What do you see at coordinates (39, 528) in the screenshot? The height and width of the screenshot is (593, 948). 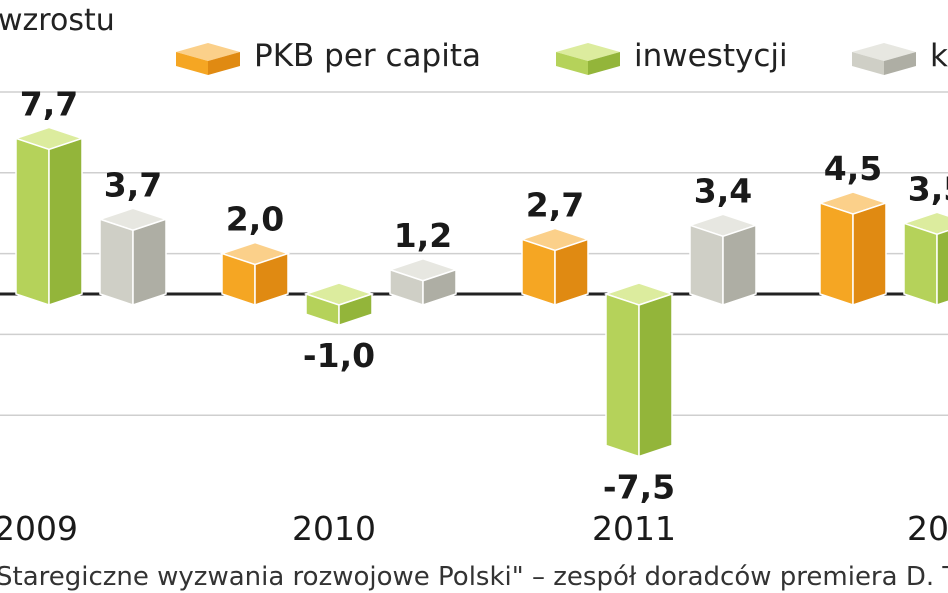 I see `category-label: 2009` at bounding box center [39, 528].